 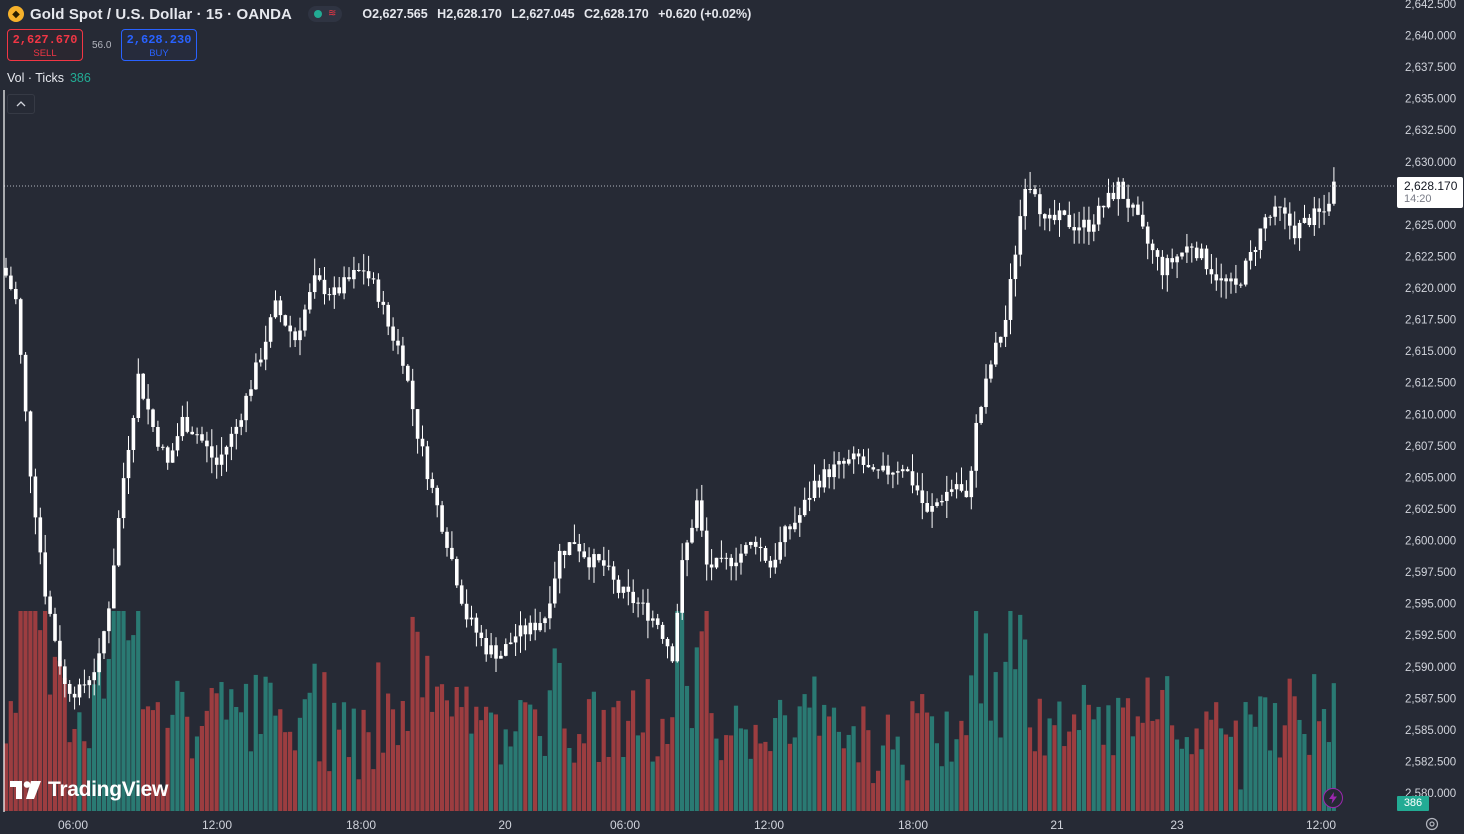 What do you see at coordinates (332, 13) in the screenshot?
I see `data-delay-icon: ≋` at bounding box center [332, 13].